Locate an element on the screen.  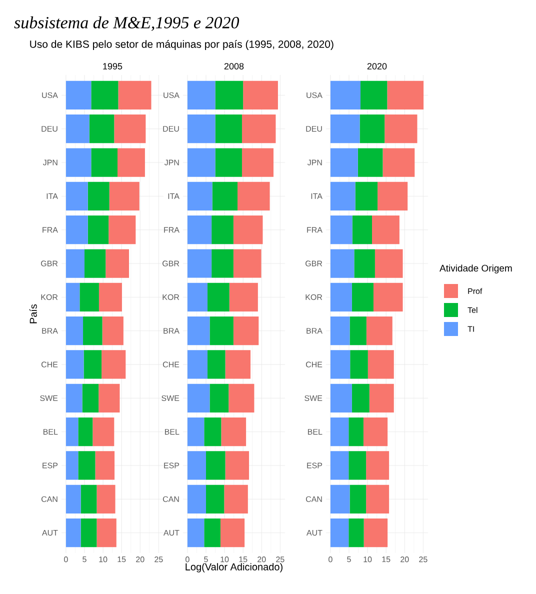
x-axis-title: Log(Valor Adicionado) is located at coordinates (234, 567).